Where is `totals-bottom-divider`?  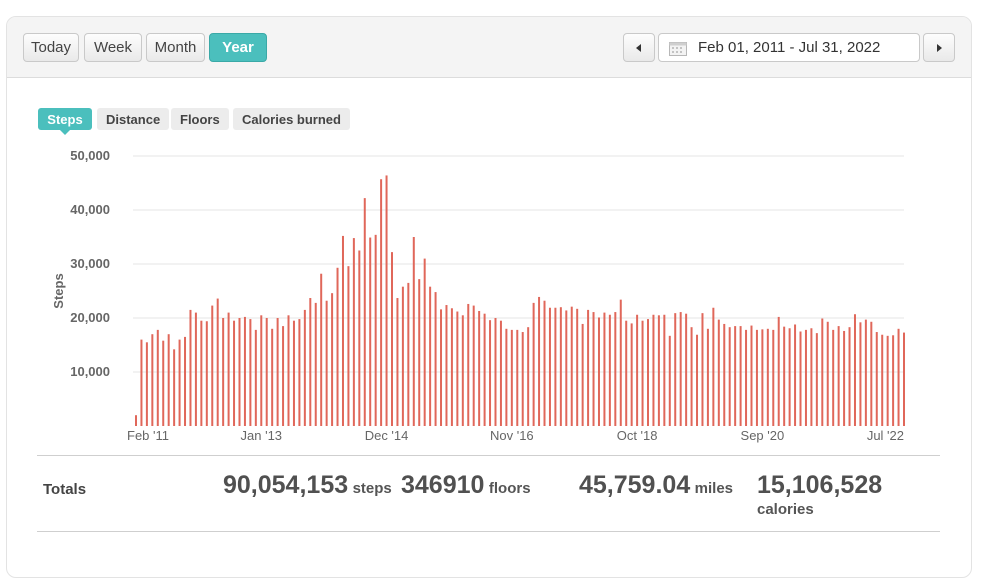
totals-bottom-divider is located at coordinates (488, 531).